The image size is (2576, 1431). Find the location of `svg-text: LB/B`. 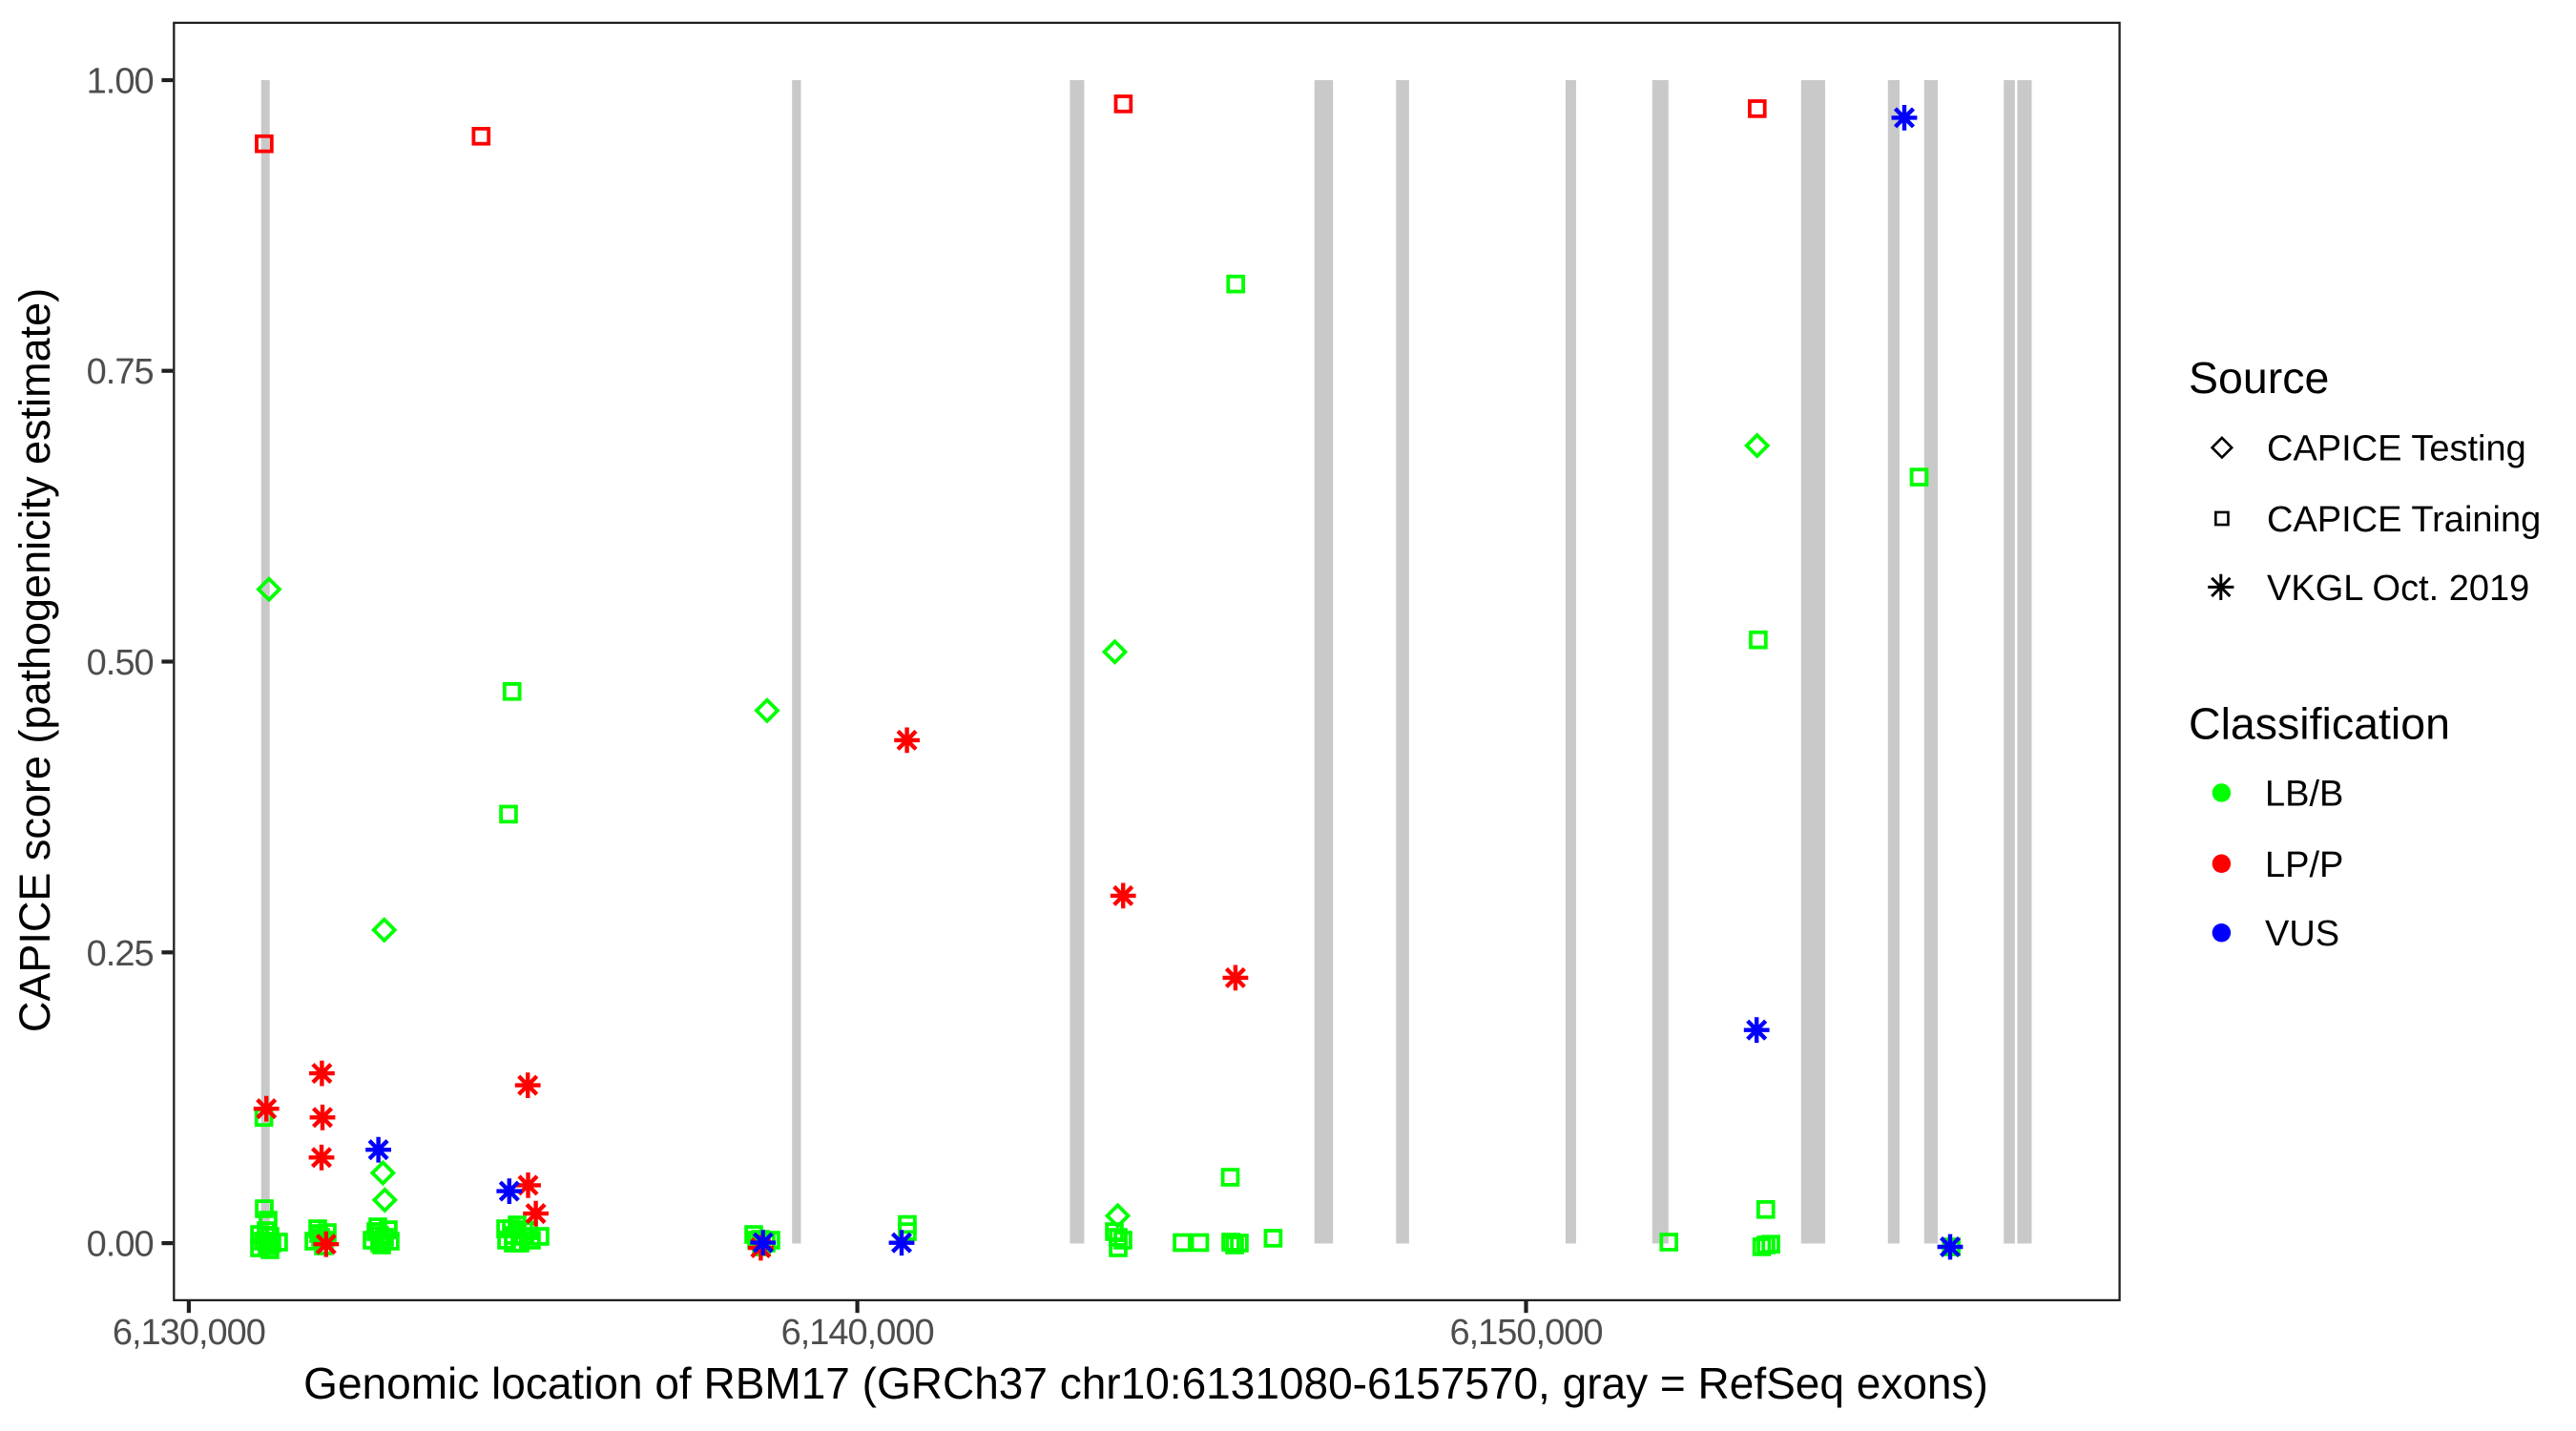

svg-text: LB/B is located at coordinates (2304, 795).